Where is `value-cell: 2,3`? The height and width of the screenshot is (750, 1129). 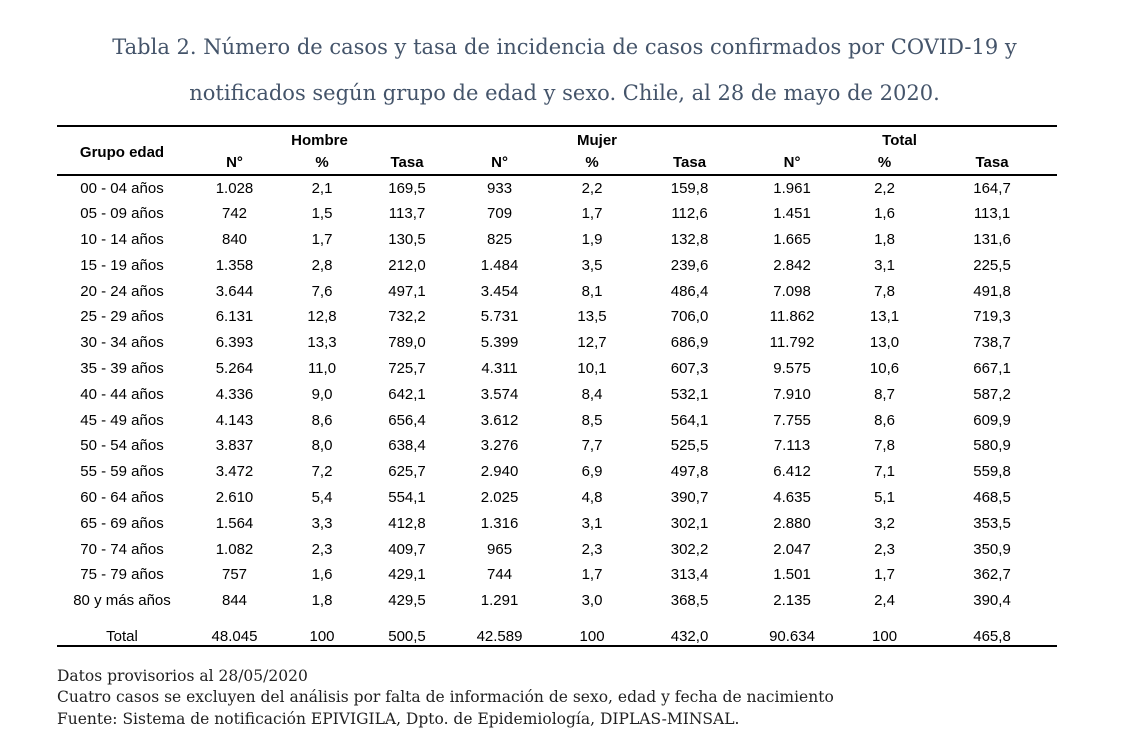 value-cell: 2,3 is located at coordinates (322, 549).